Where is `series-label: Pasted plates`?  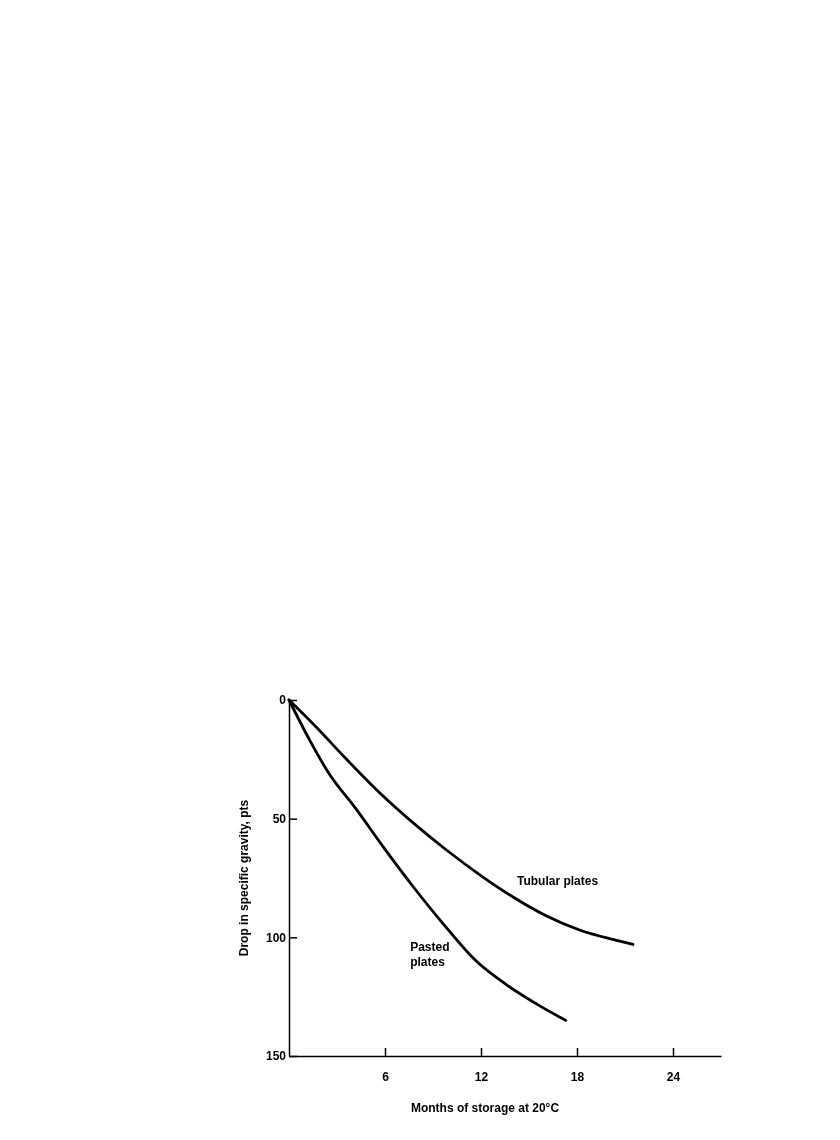
series-label: Pasted plates is located at coordinates (430, 955).